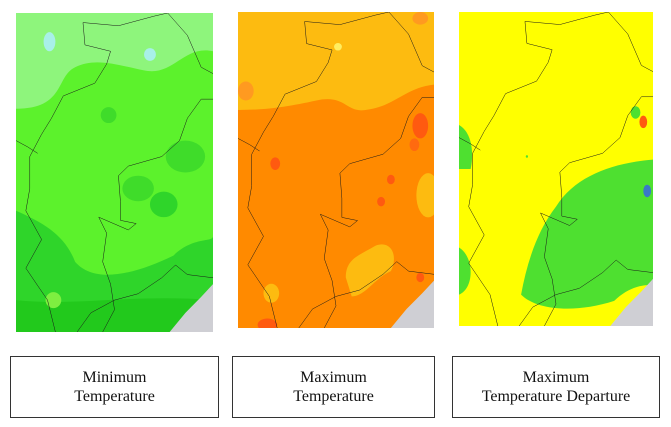 The width and height of the screenshot is (671, 427). What do you see at coordinates (114, 377) in the screenshot?
I see `caption-line: Minimum` at bounding box center [114, 377].